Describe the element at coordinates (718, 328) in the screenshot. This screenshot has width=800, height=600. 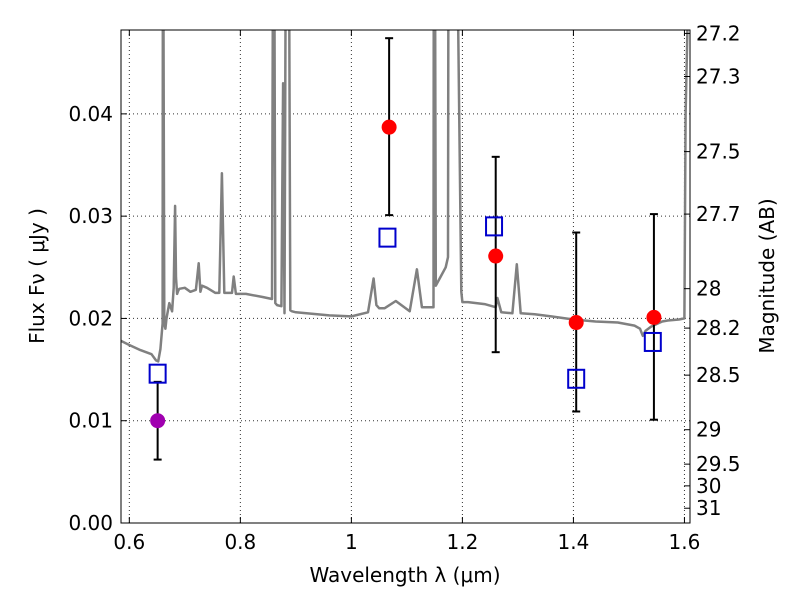
I see `right-tick-label: 28.2` at that location.